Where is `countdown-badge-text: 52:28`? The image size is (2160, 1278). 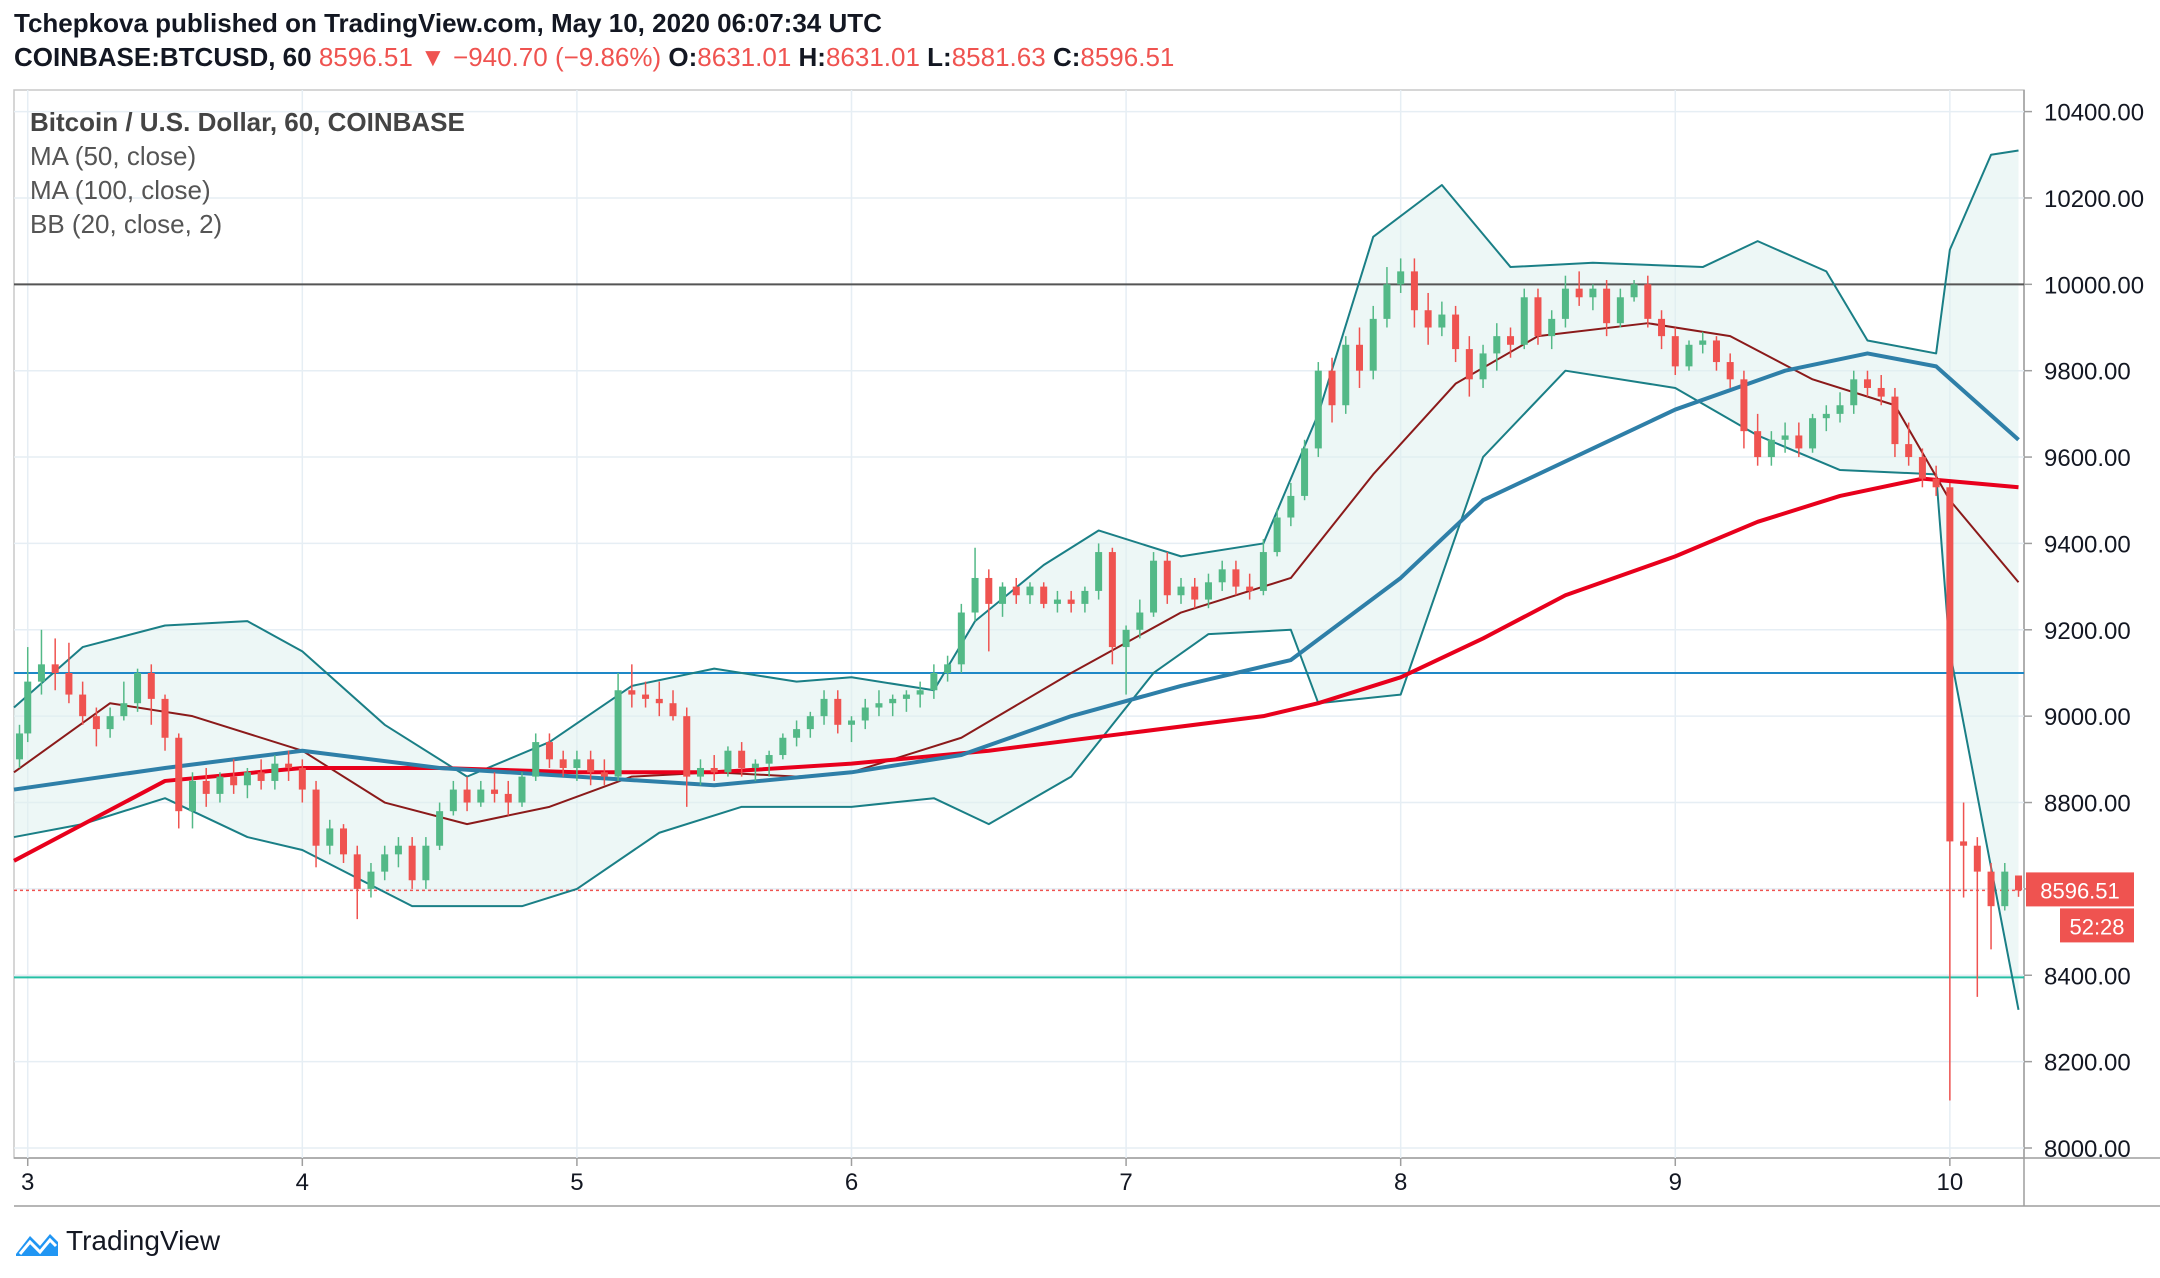 countdown-badge-text: 52:28 is located at coordinates (2096, 926).